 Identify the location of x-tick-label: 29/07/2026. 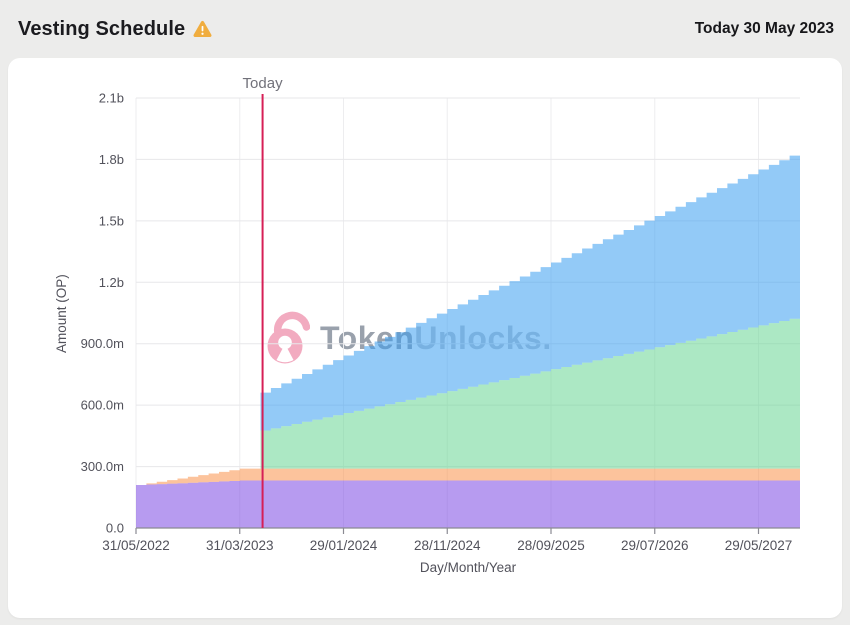
(655, 545).